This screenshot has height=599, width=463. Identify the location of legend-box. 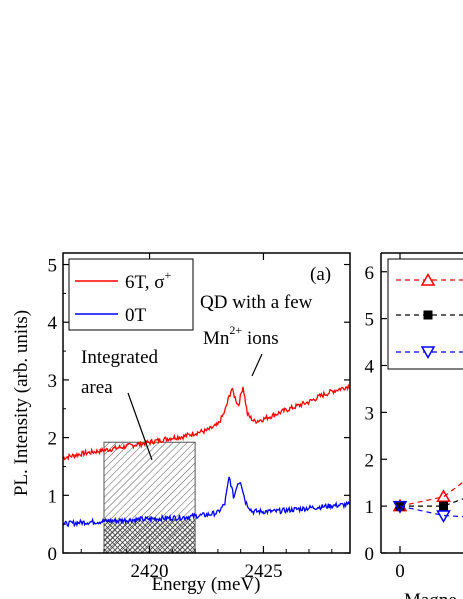
(131, 294).